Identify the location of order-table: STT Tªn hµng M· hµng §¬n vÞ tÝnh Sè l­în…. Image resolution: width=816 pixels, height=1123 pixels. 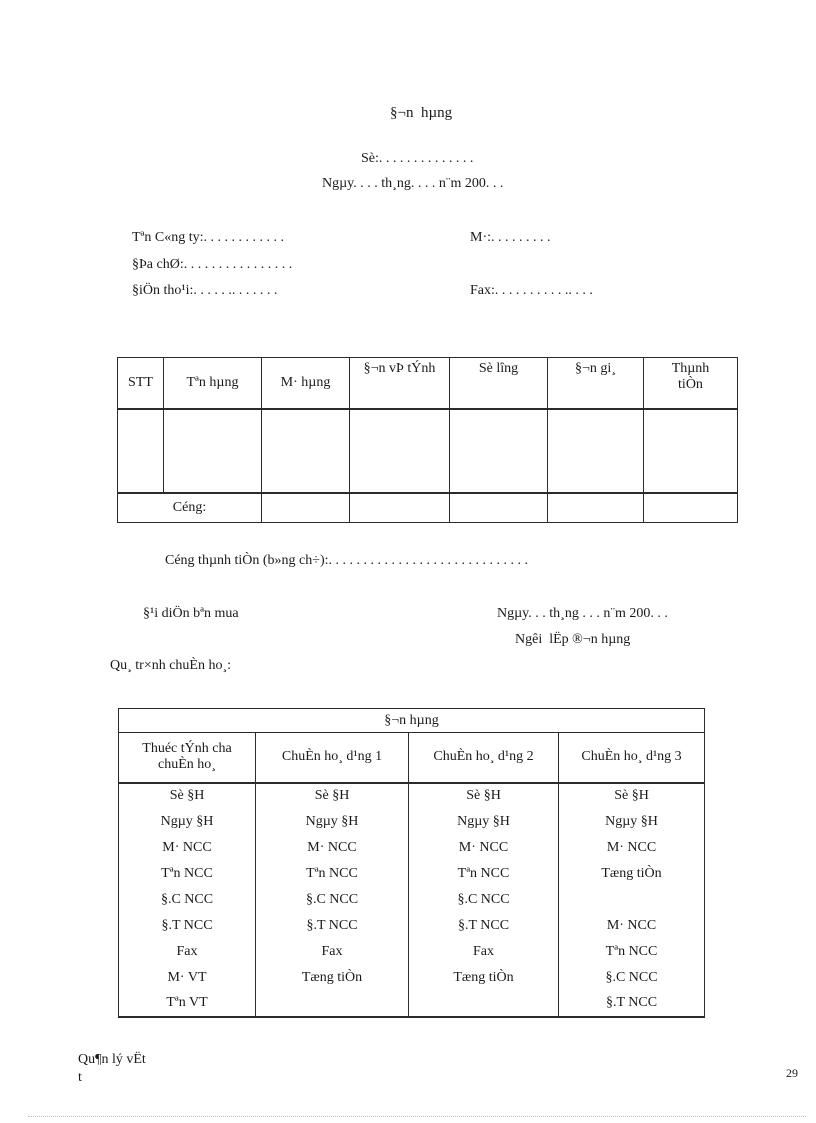
(427, 440).